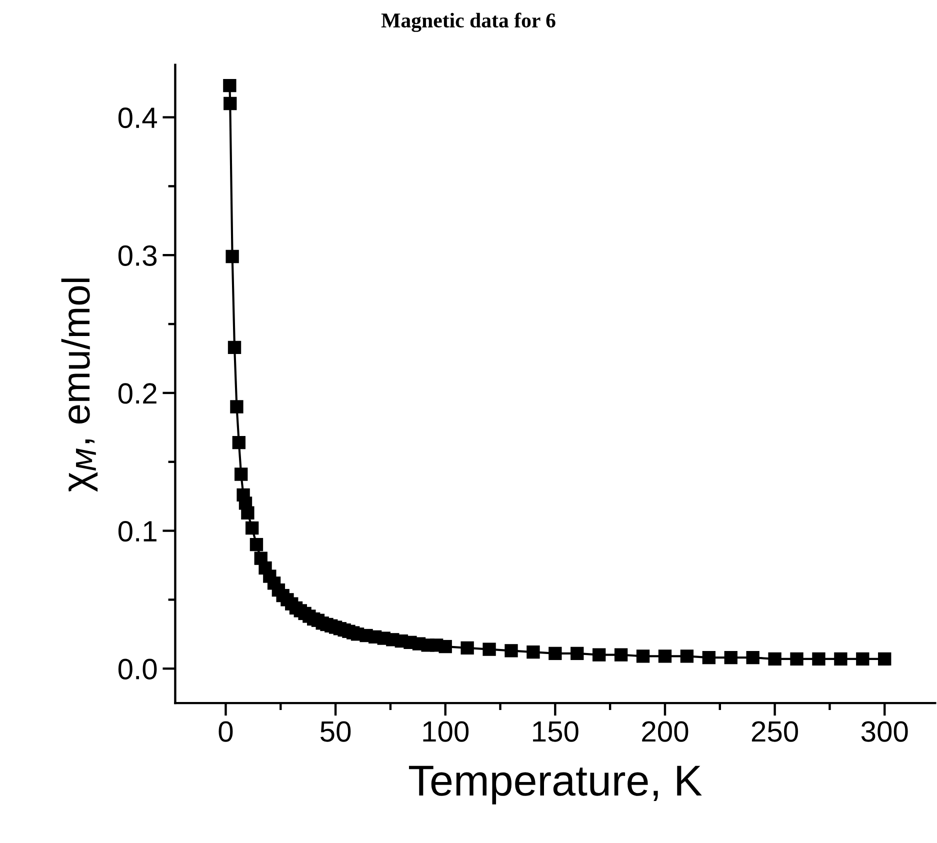 This screenshot has width=937, height=843. What do you see at coordinates (138, 117) in the screenshot?
I see `y-tick-label: 0.4` at bounding box center [138, 117].